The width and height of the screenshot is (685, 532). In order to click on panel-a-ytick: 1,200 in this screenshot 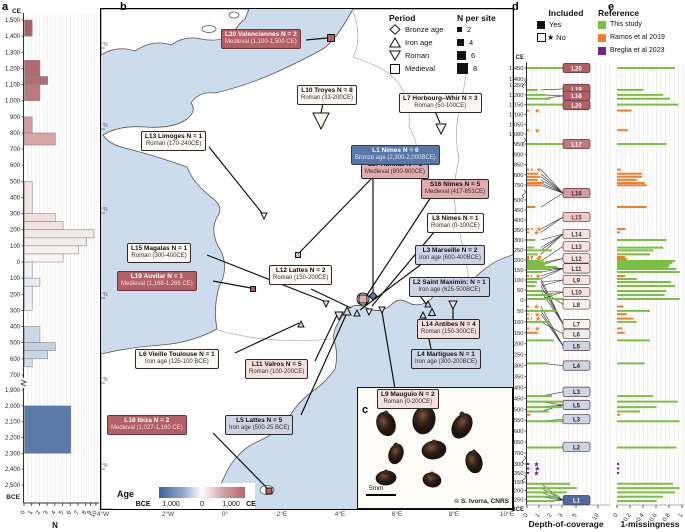, I will do `click(13, 69)`.